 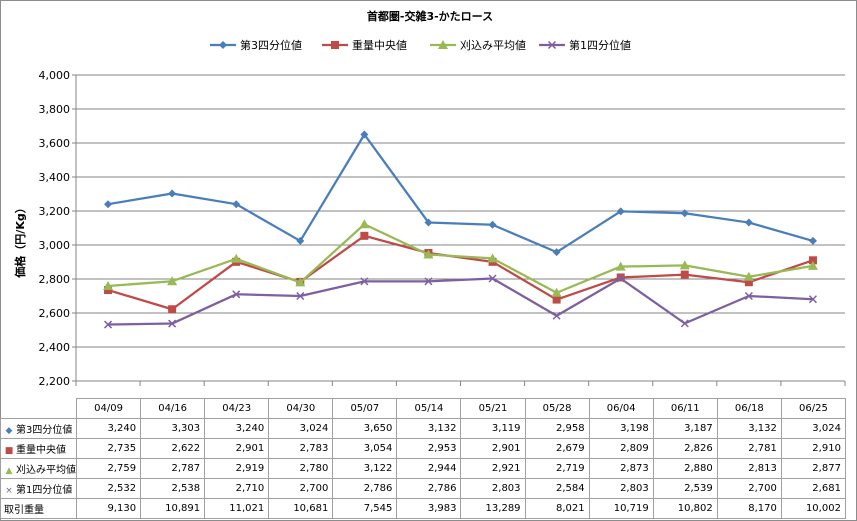 I want to click on y-tick-label: 3,600, so click(x=55, y=143).